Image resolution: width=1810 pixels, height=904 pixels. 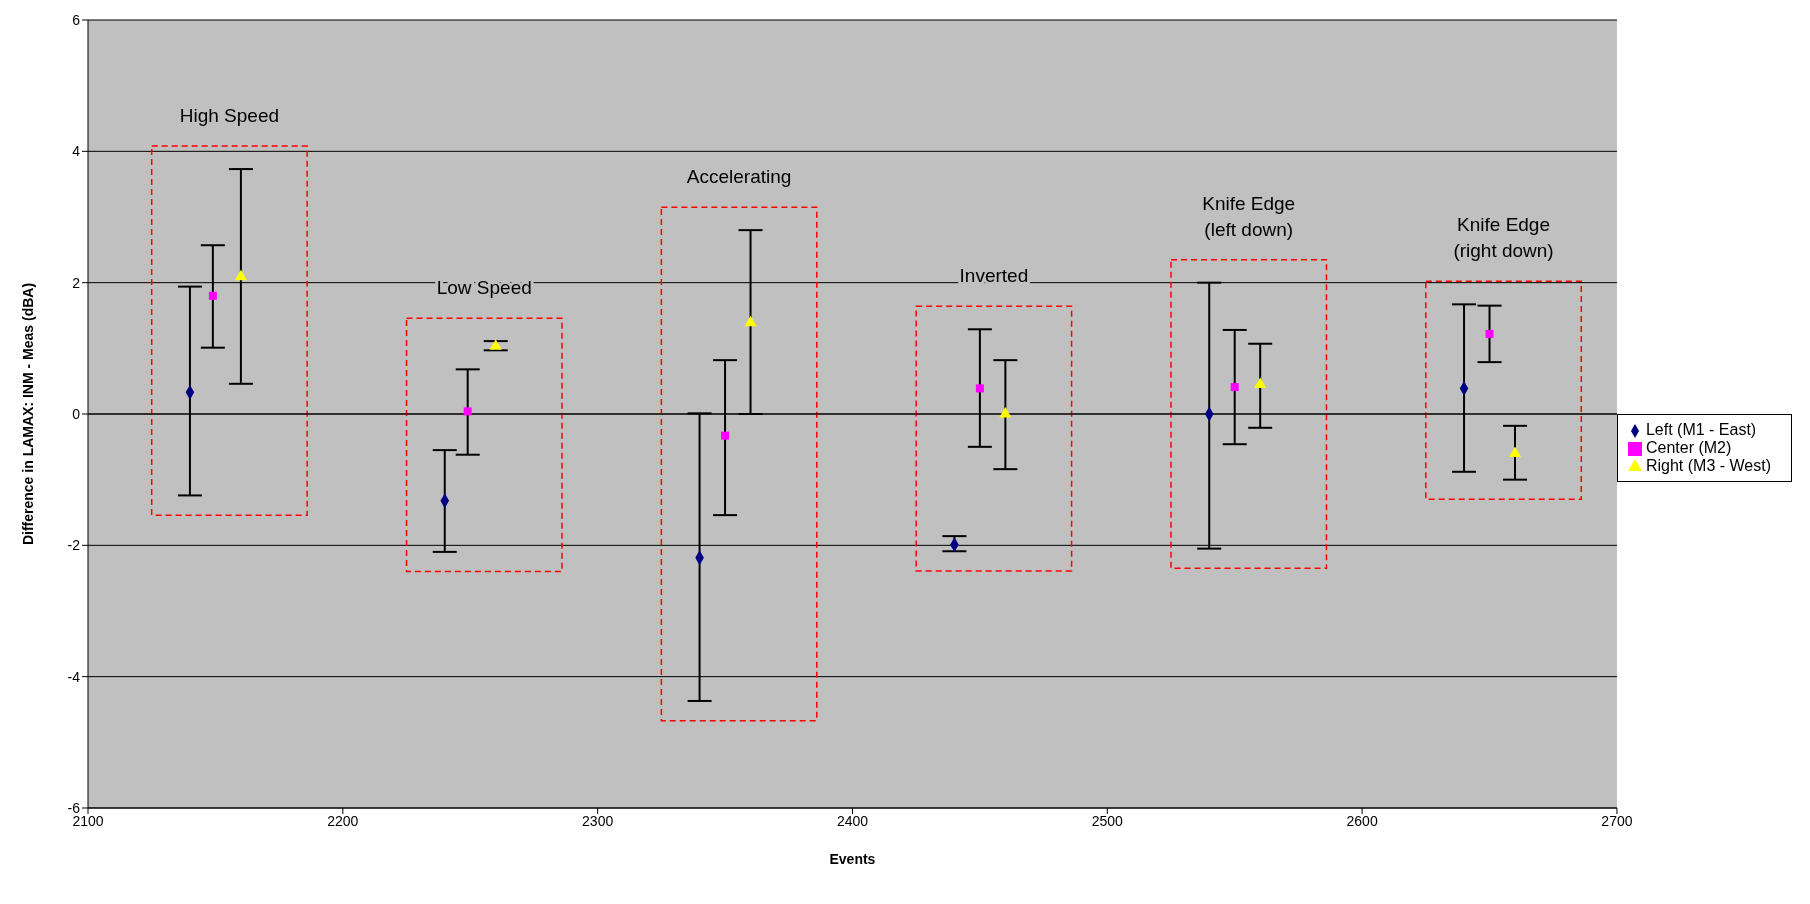 I want to click on y-tick-label: 6, so click(x=76, y=19).